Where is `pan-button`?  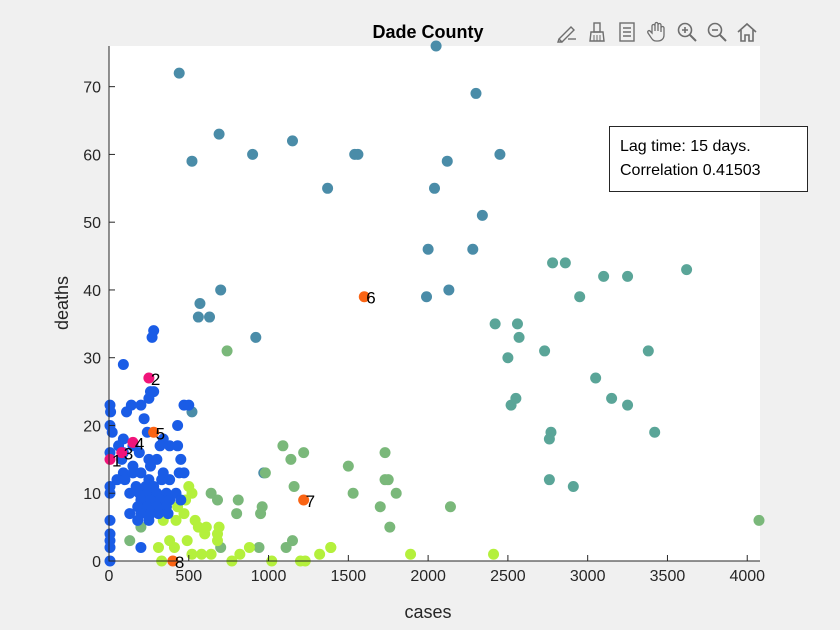
pan-button is located at coordinates (657, 32).